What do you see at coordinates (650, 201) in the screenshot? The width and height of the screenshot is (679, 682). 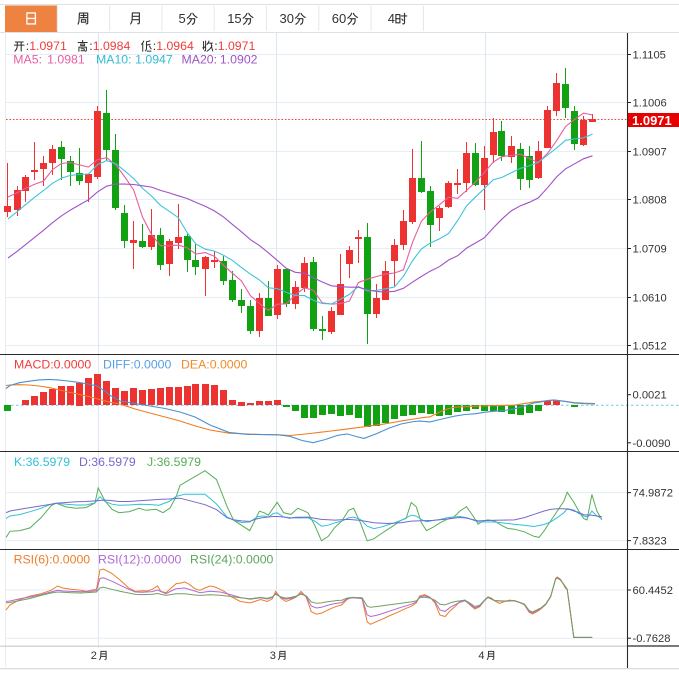 I see `svg-text: 1.0808` at bounding box center [650, 201].